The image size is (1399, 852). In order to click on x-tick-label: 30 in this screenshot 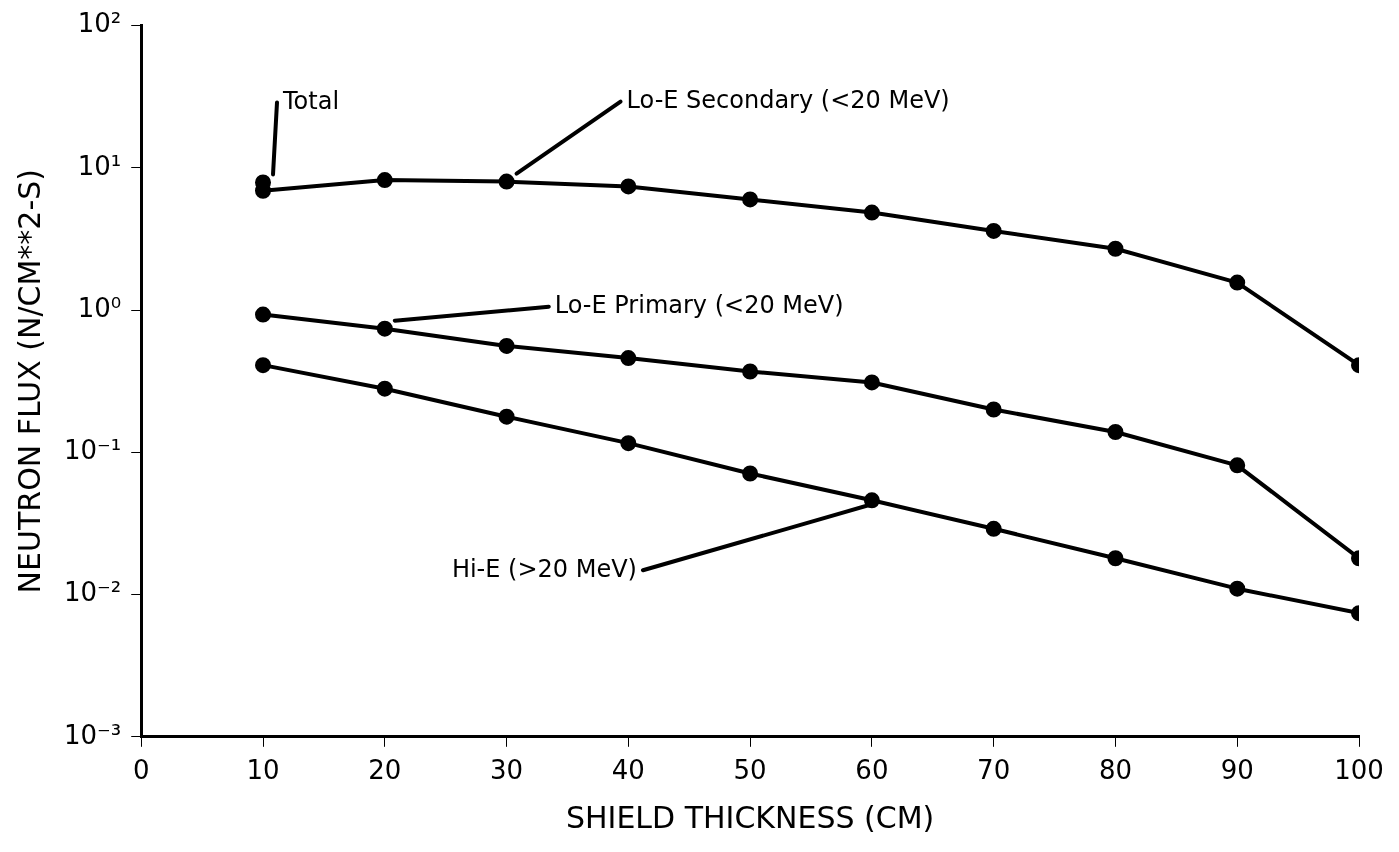, I will do `click(507, 770)`.